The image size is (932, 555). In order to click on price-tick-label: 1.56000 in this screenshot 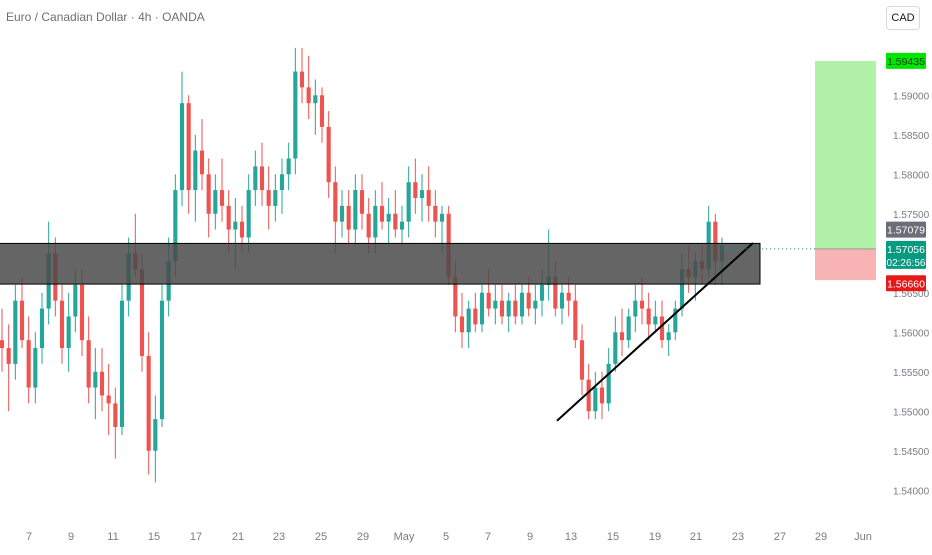, I will do `click(911, 333)`.